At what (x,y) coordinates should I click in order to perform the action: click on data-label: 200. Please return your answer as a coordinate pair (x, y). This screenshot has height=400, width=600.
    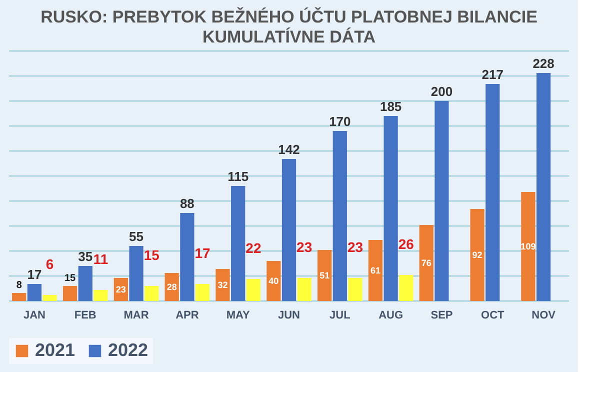
    Looking at the image, I should click on (441, 91).